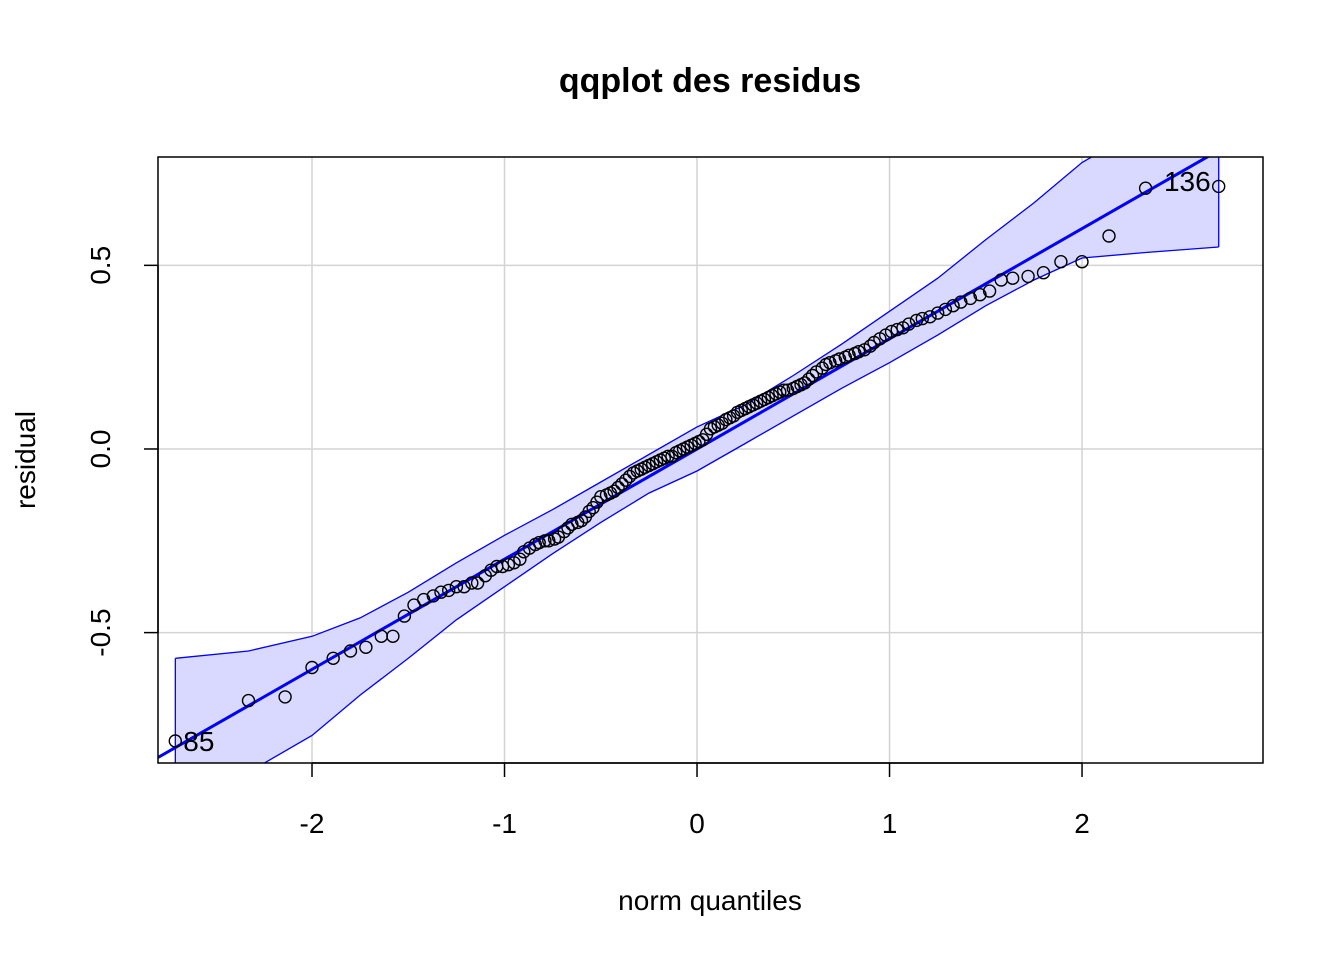 This screenshot has height=960, width=1344. I want to click on y-tick-label-2: 0.5, so click(100, 265).